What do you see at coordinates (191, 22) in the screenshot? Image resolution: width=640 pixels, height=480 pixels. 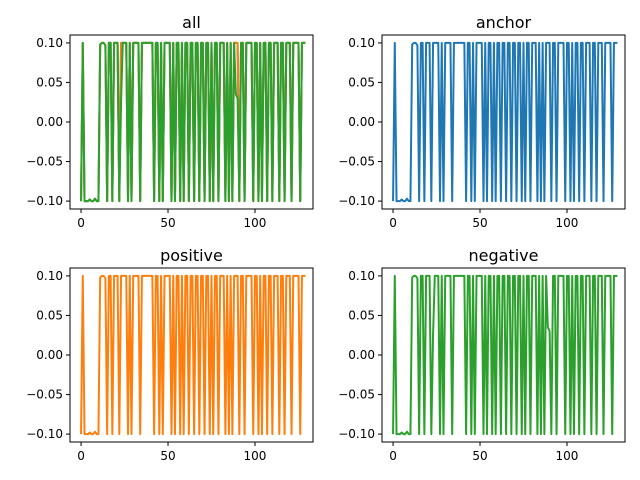 I see `subplot-title: all` at bounding box center [191, 22].